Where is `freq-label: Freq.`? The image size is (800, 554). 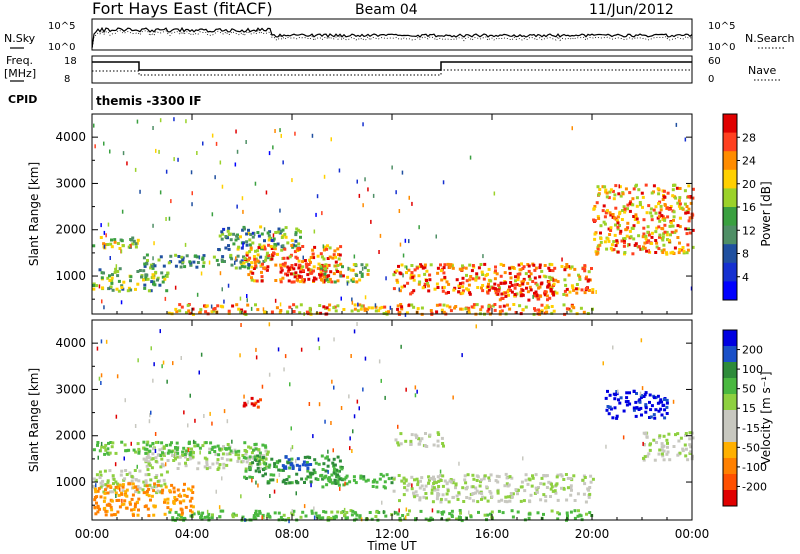
freq-label: Freq. is located at coordinates (19, 60).